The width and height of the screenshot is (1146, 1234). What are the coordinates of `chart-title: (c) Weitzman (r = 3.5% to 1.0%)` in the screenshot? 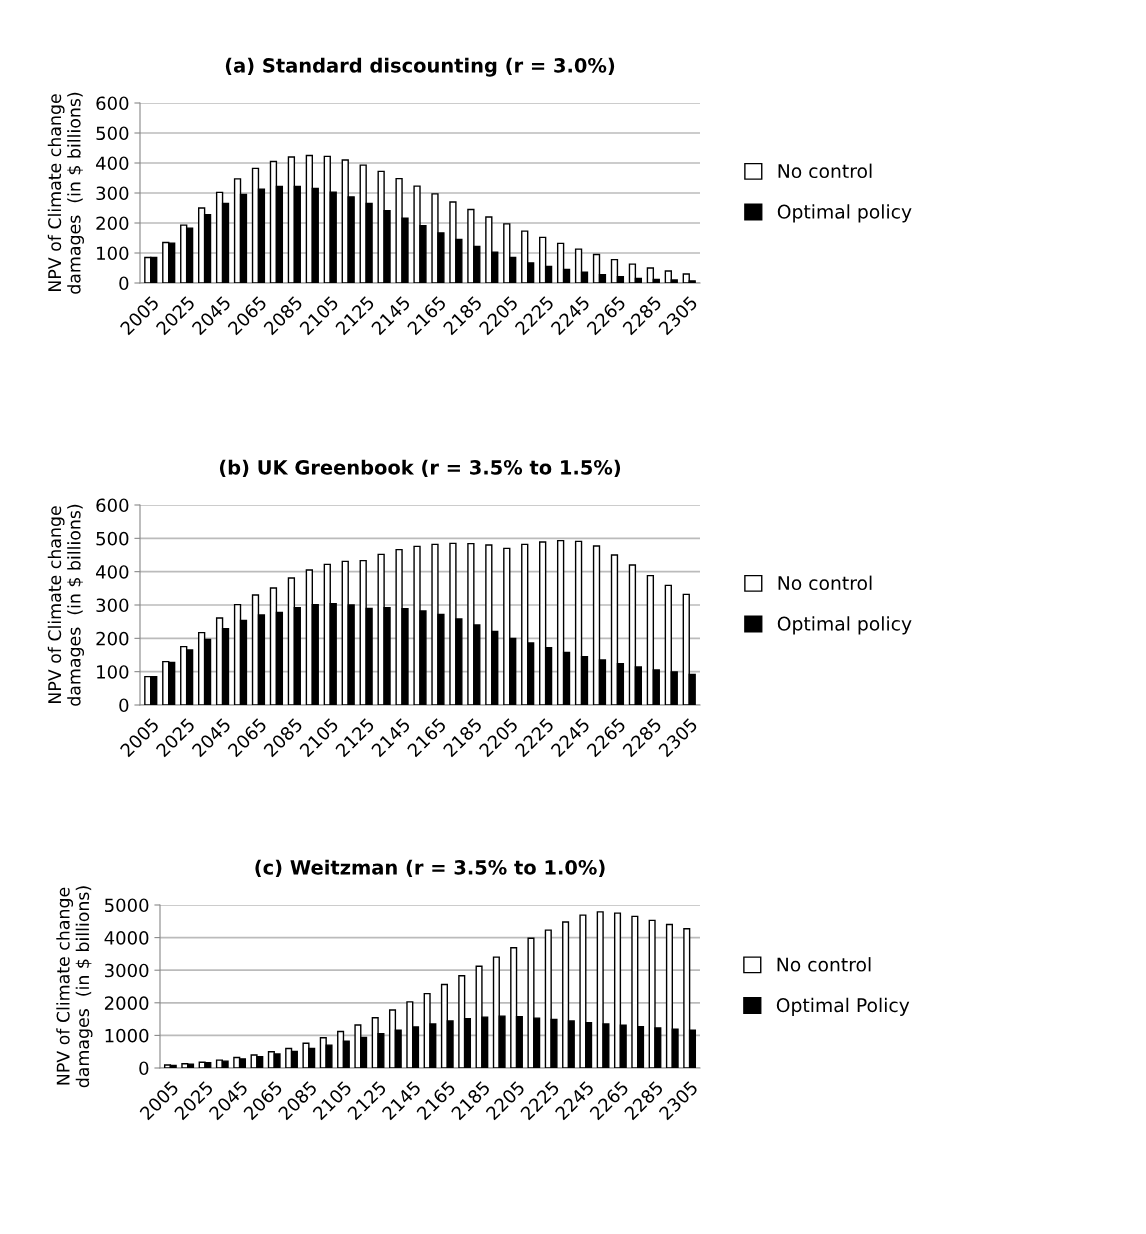 It's located at (430, 868).